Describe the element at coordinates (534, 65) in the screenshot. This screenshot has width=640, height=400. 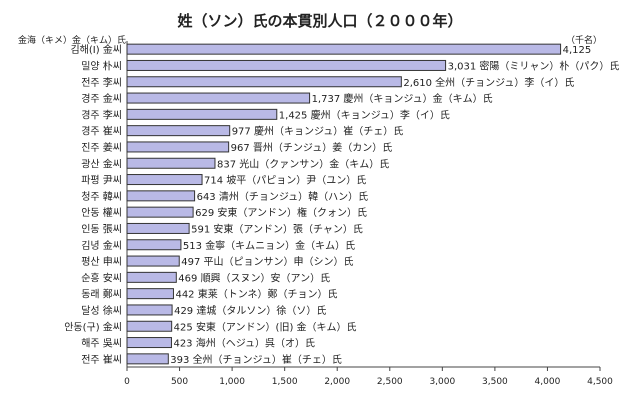
I see `value-label: 3,031 密陽（ミリャン）朴（パク）氏` at that location.